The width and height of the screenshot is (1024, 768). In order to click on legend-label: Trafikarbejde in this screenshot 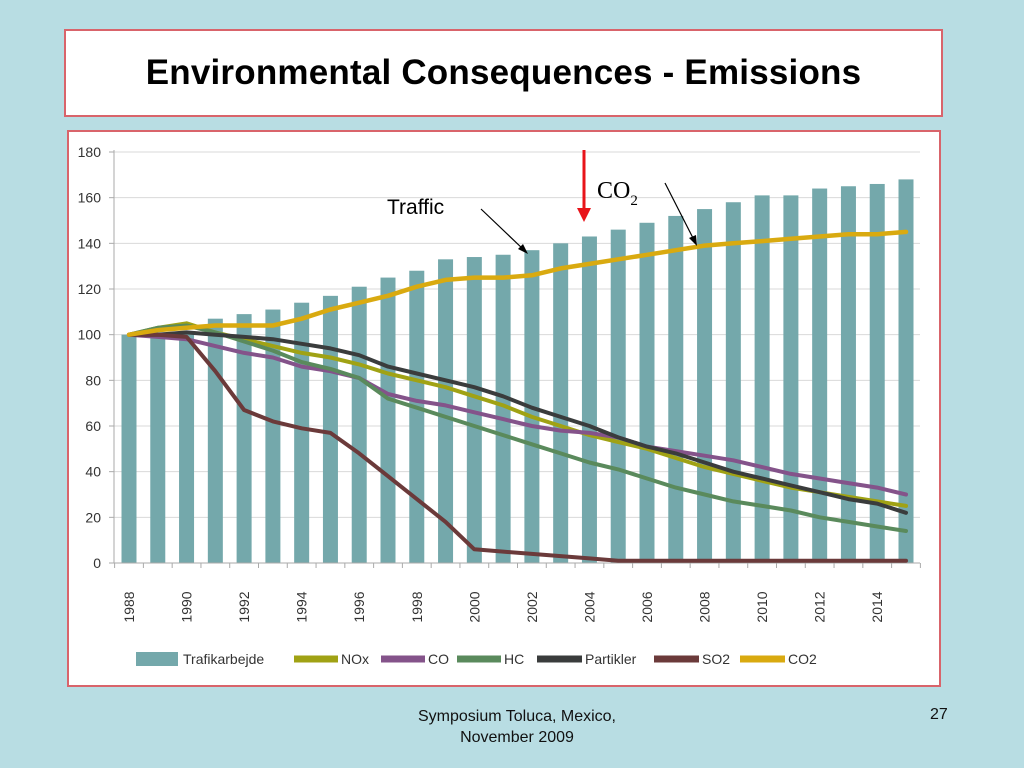, I will do `click(223, 659)`.